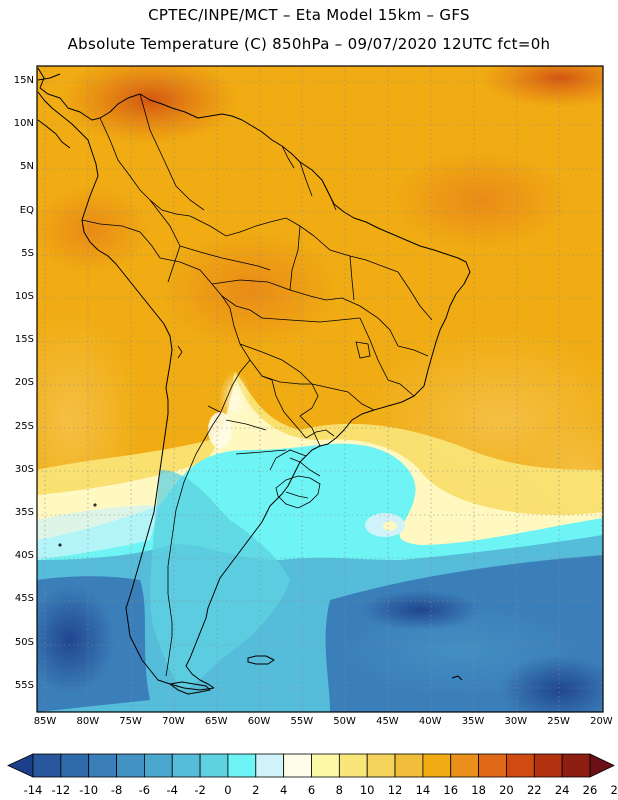 This screenshot has width=618, height=800. I want to click on lon-label: 55W, so click(302, 721).